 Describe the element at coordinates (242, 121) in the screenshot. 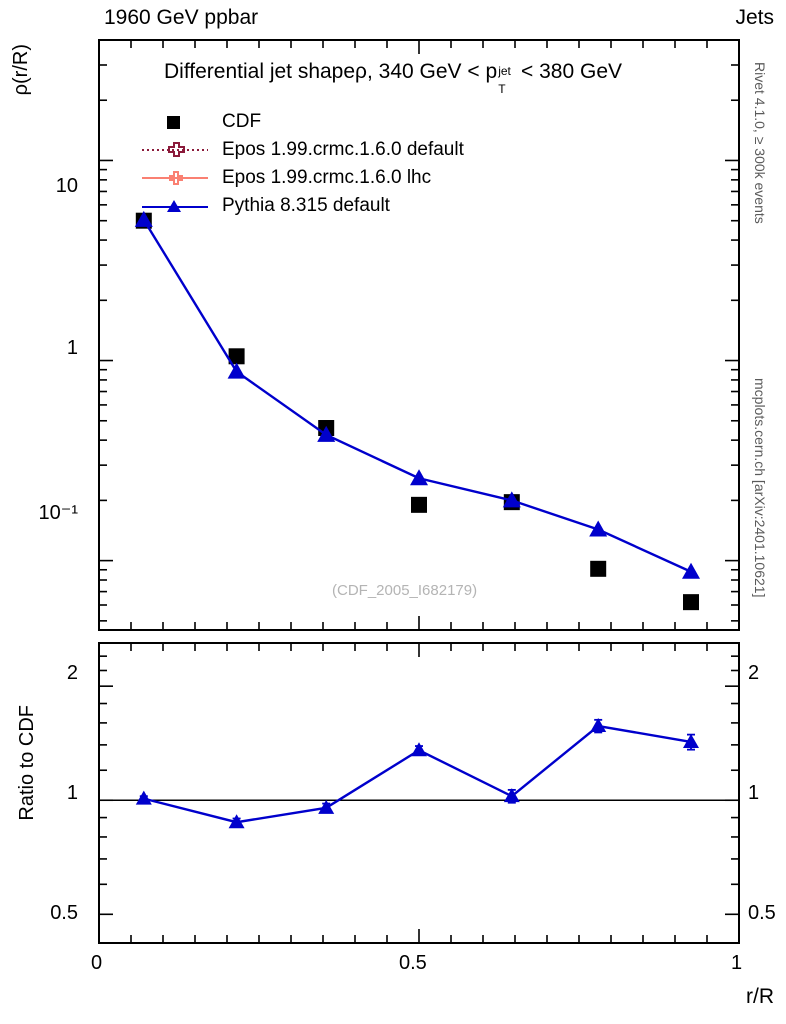

I see `legend-label-cdf: CDF` at that location.